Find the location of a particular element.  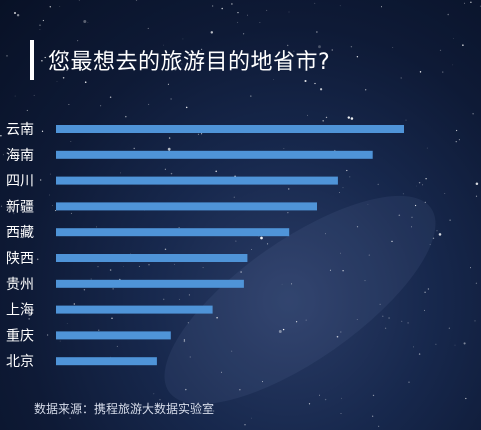

bar-西藏 is located at coordinates (173, 232).